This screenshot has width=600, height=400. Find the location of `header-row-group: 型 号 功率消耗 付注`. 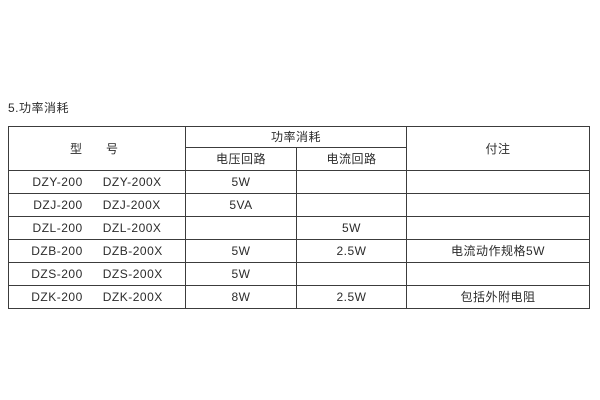

header-row-group: 型 号 功率消耗 付注 is located at coordinates (299, 148).